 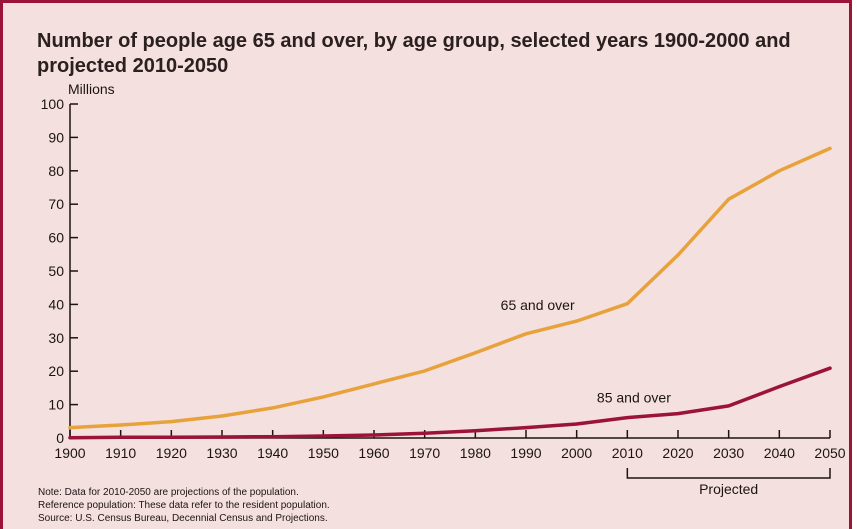 I want to click on x-tick-label: 2040, so click(x=779, y=453).